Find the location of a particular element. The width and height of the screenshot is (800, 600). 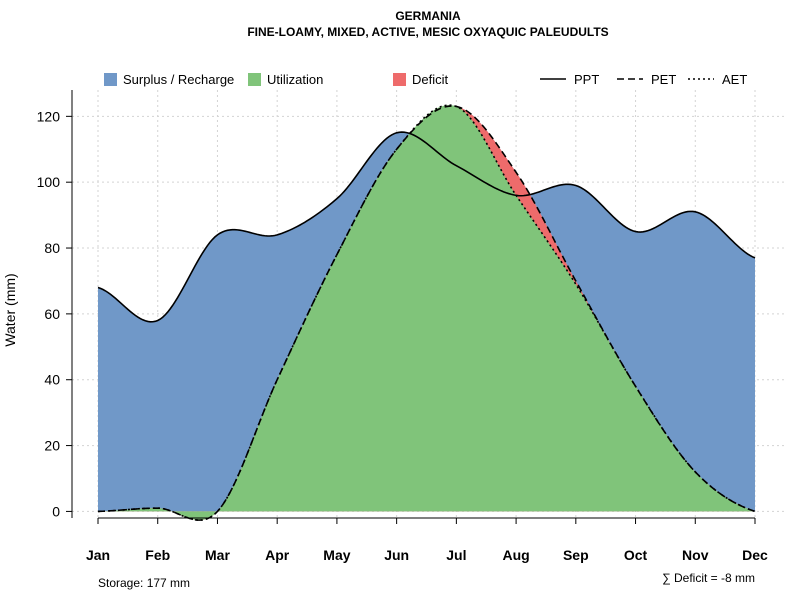

x-tick-label-feb: Feb is located at coordinates (157, 555).